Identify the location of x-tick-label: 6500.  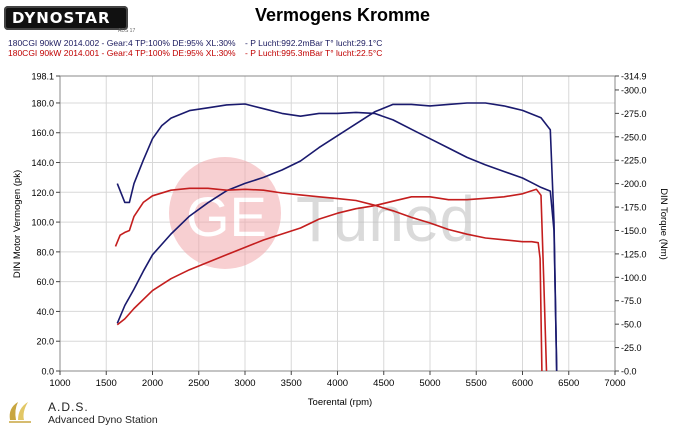
(568, 383).